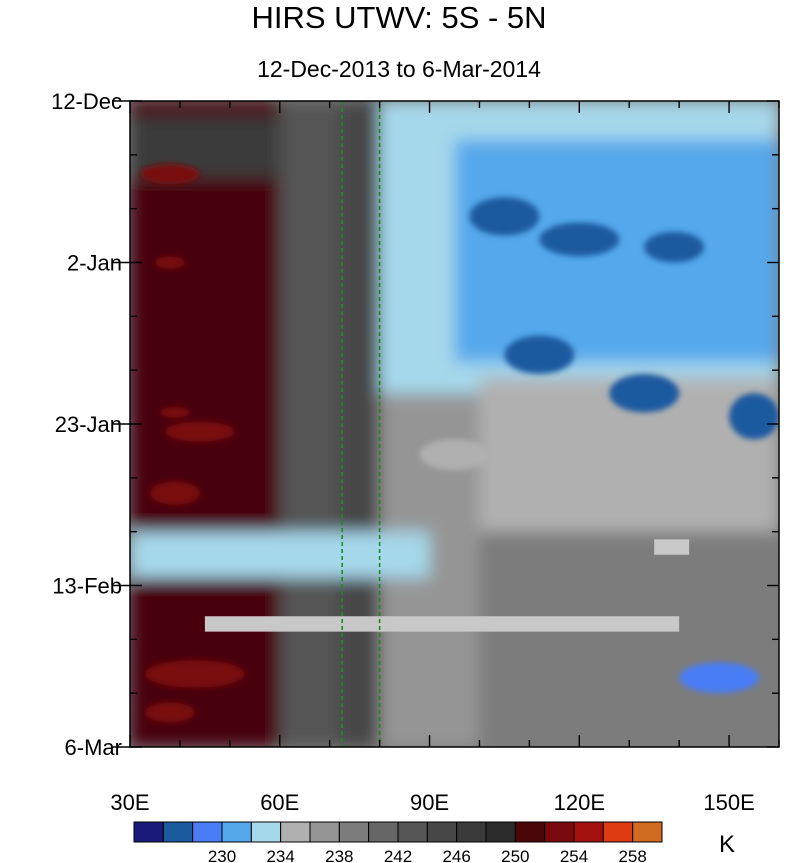  I want to click on y-tick-label: 23-Jan, so click(88, 424).